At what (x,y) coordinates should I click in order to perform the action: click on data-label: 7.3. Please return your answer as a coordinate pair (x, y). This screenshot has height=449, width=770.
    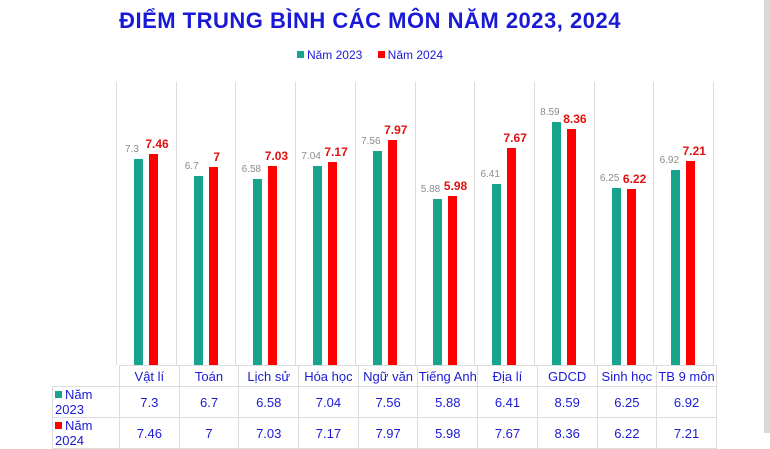
    Looking at the image, I should click on (132, 149).